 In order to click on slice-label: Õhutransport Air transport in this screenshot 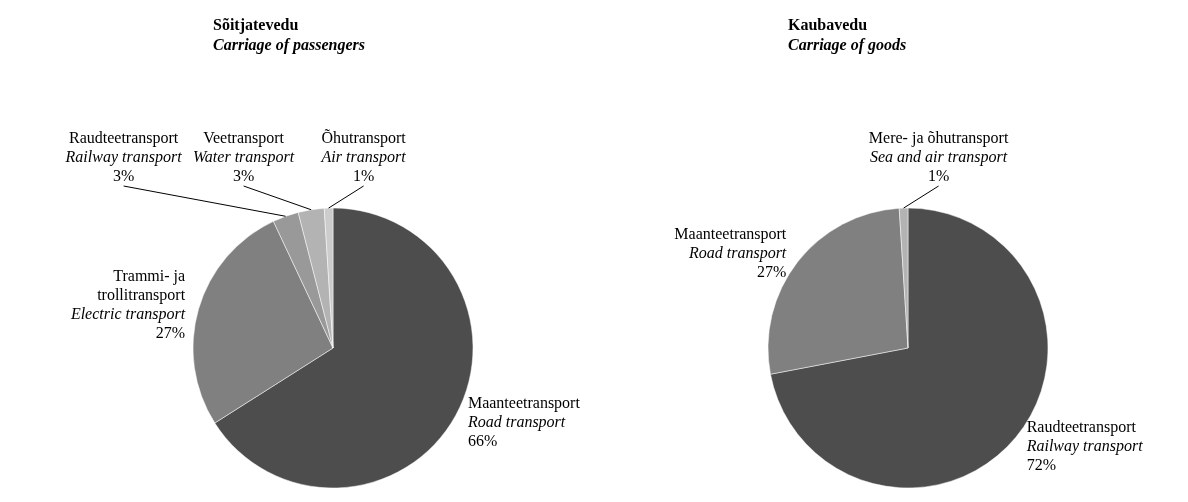, I will do `click(363, 147)`.